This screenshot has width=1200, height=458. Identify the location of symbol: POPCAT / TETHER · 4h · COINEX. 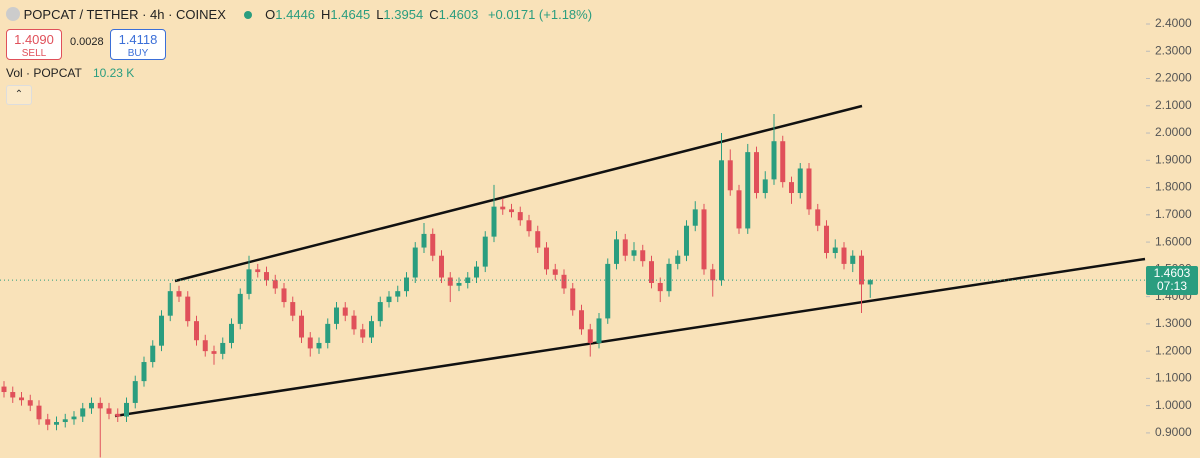
(124, 14).